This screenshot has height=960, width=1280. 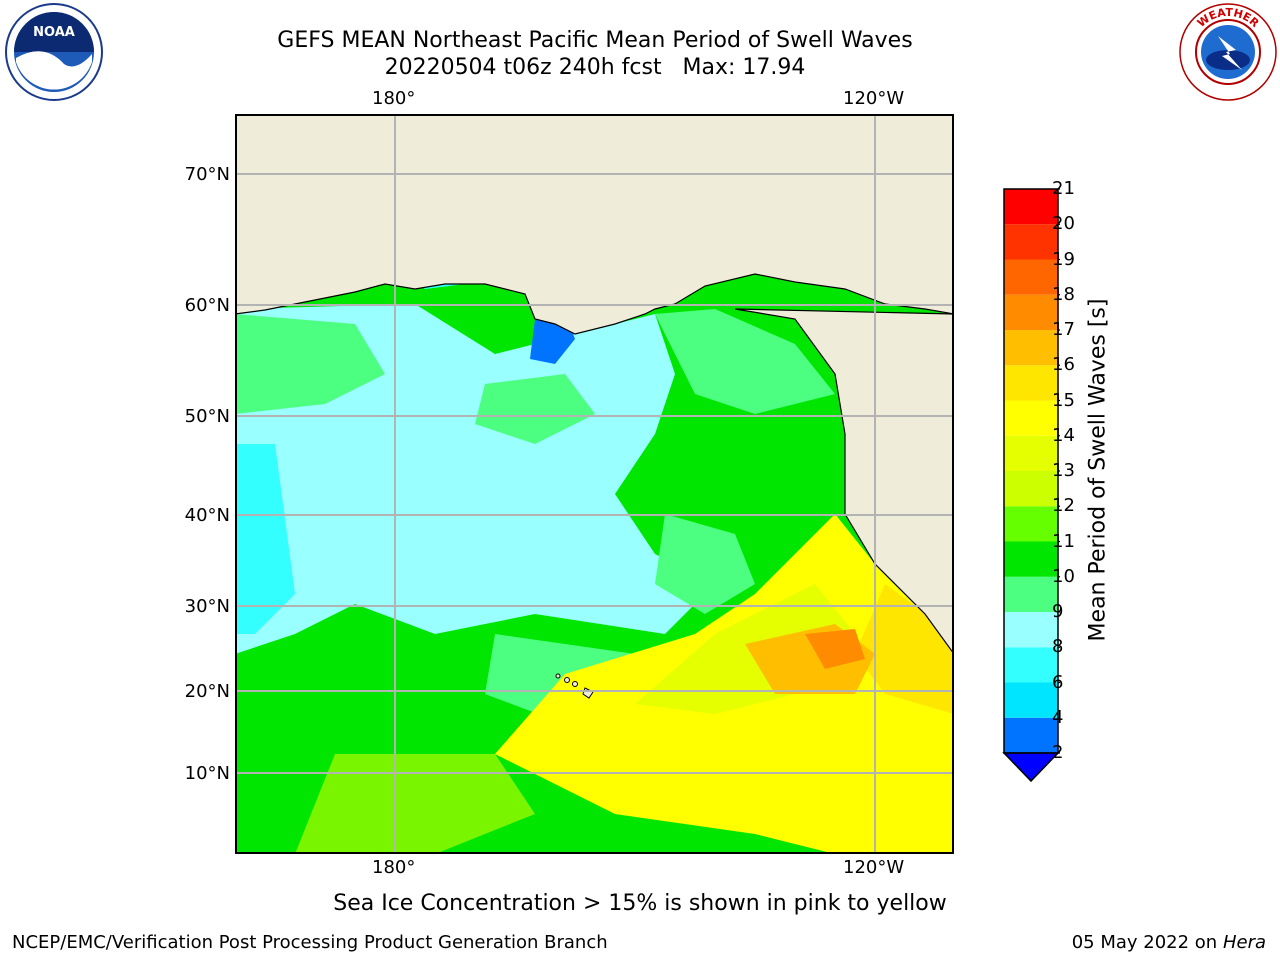 I want to click on noaa-logo: NOAA, so click(x=54, y=52).